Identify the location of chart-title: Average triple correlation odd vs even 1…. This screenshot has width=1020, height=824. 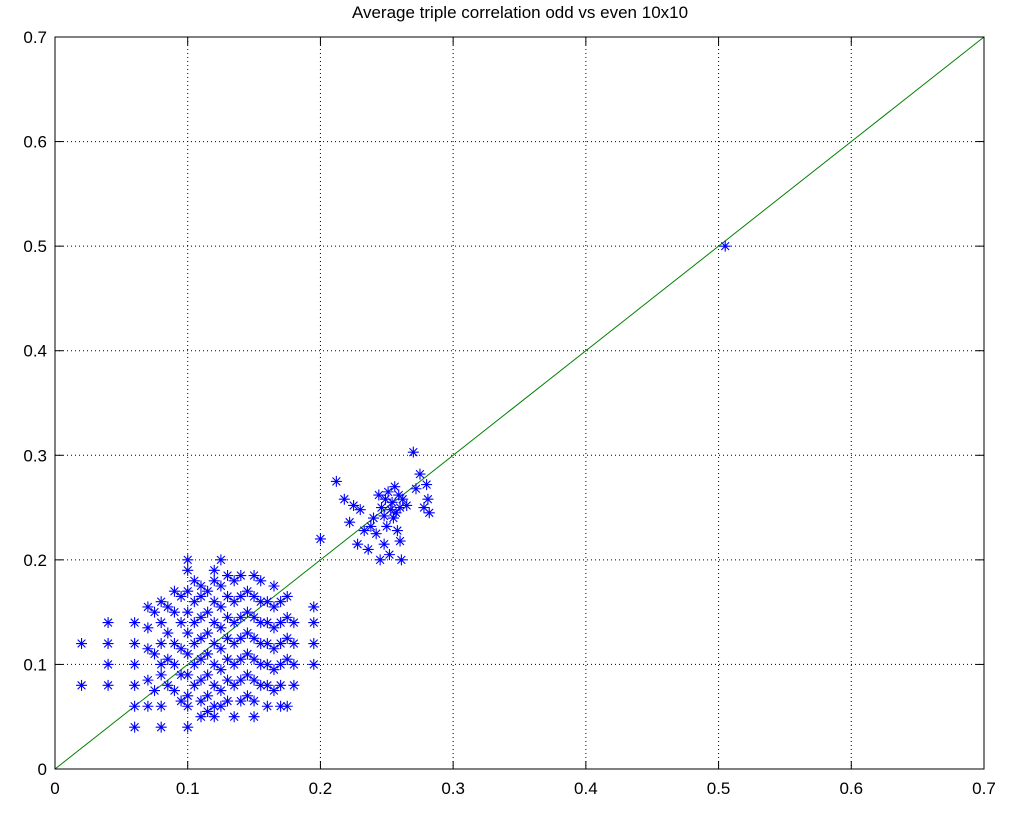
(520, 12).